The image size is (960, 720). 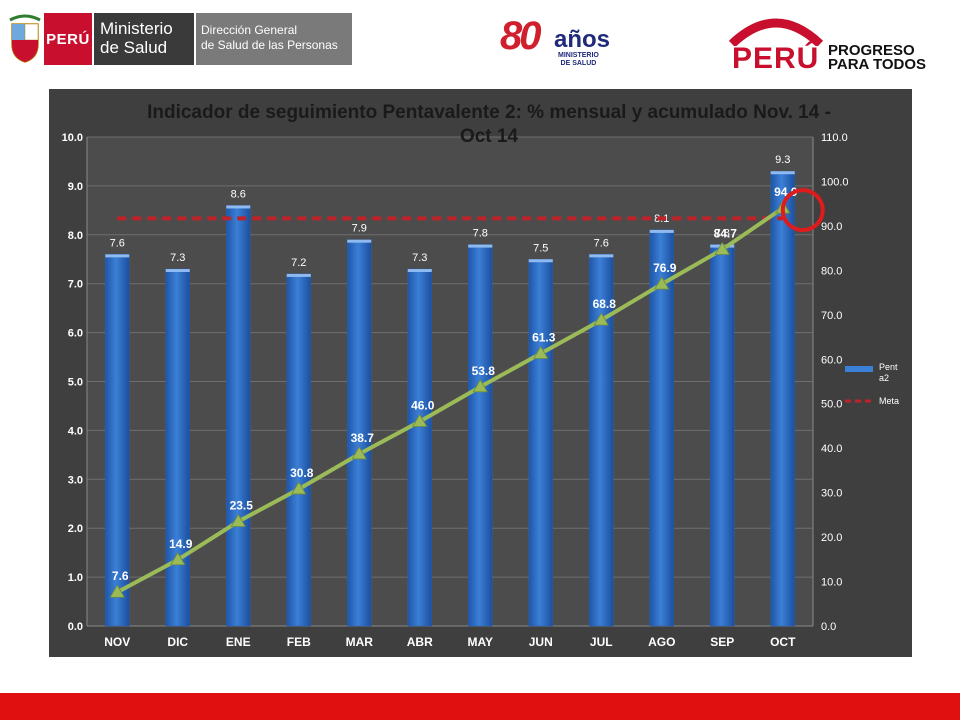 What do you see at coordinates (831, 316) in the screenshot?
I see `y-right-tick-label: 70.0` at bounding box center [831, 316].